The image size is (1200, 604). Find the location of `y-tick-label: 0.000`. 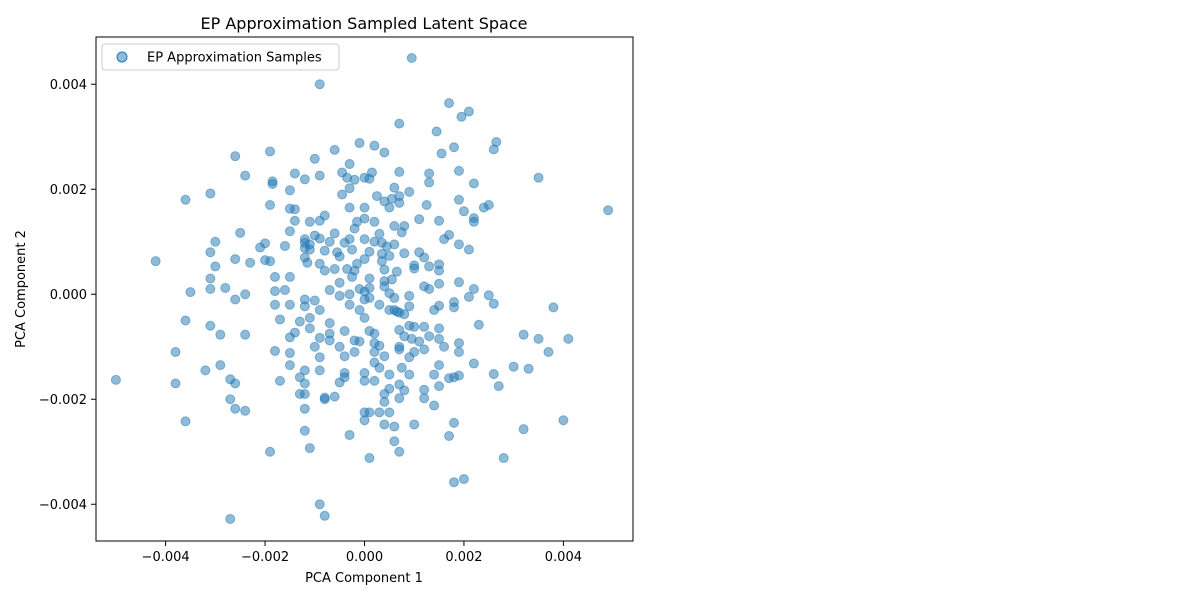

y-tick-label: 0.000 is located at coordinates (68, 295).